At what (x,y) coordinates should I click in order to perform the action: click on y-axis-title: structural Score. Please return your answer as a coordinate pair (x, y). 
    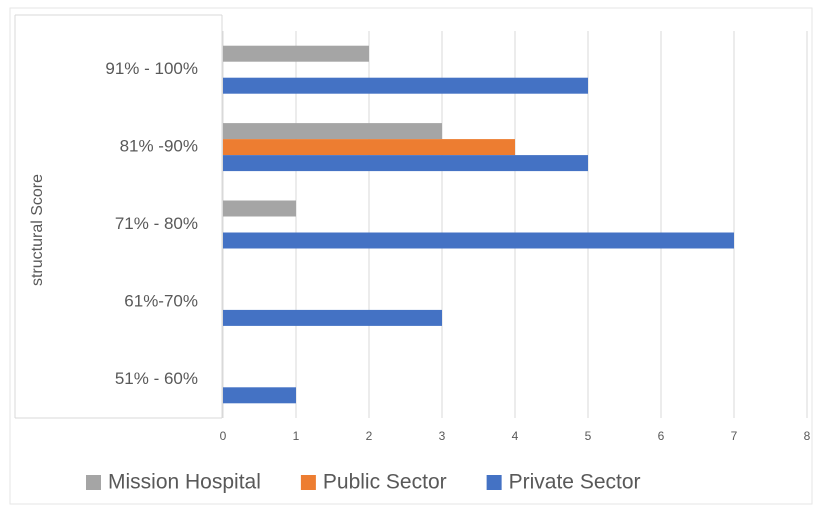
    Looking at the image, I should click on (37, 230).